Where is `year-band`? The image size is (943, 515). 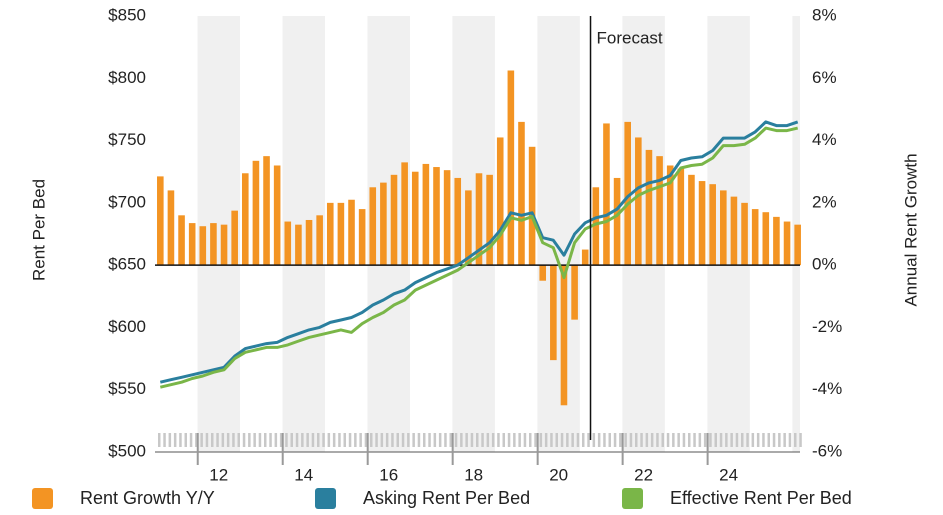 year-band is located at coordinates (558, 234).